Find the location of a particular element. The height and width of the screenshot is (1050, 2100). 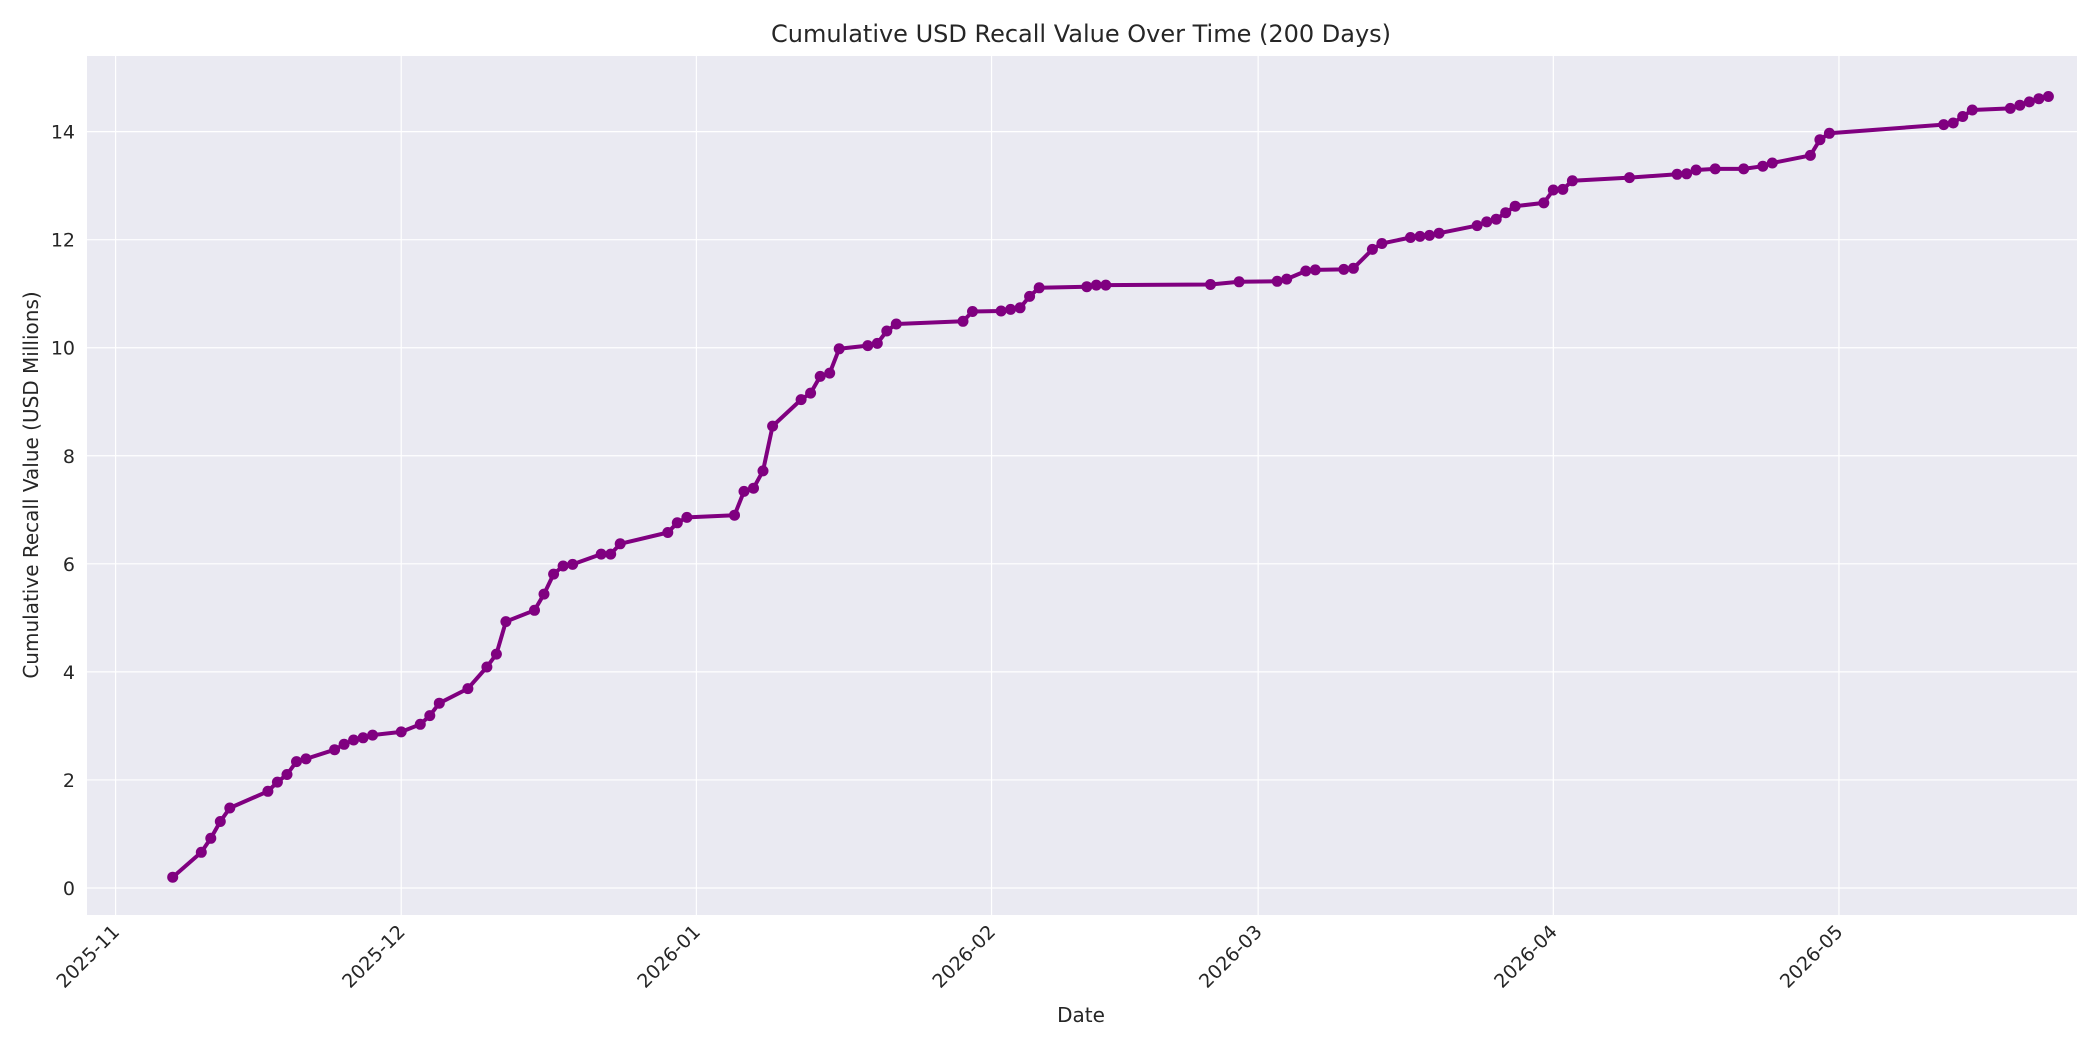

y-tick-label: 6 is located at coordinates (69, 565).